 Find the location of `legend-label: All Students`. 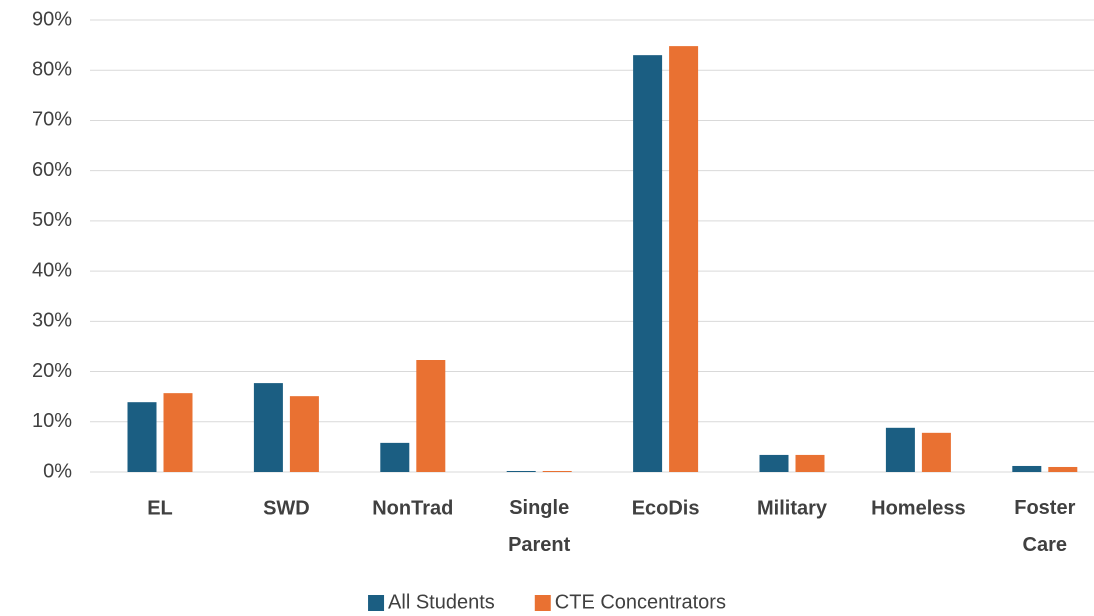

legend-label: All Students is located at coordinates (441, 602).